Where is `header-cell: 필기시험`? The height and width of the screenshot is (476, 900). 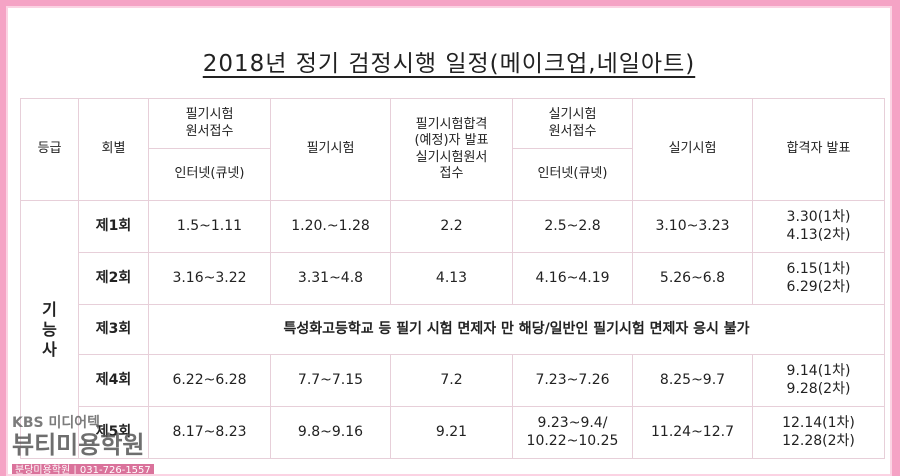
header-cell: 필기시험 is located at coordinates (330, 149).